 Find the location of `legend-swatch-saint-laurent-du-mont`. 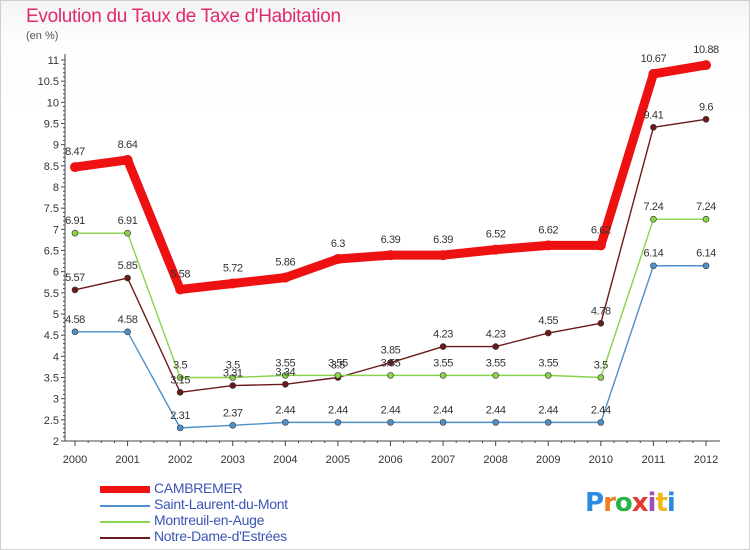

legend-swatch-saint-laurent-du-mont is located at coordinates (125, 506).